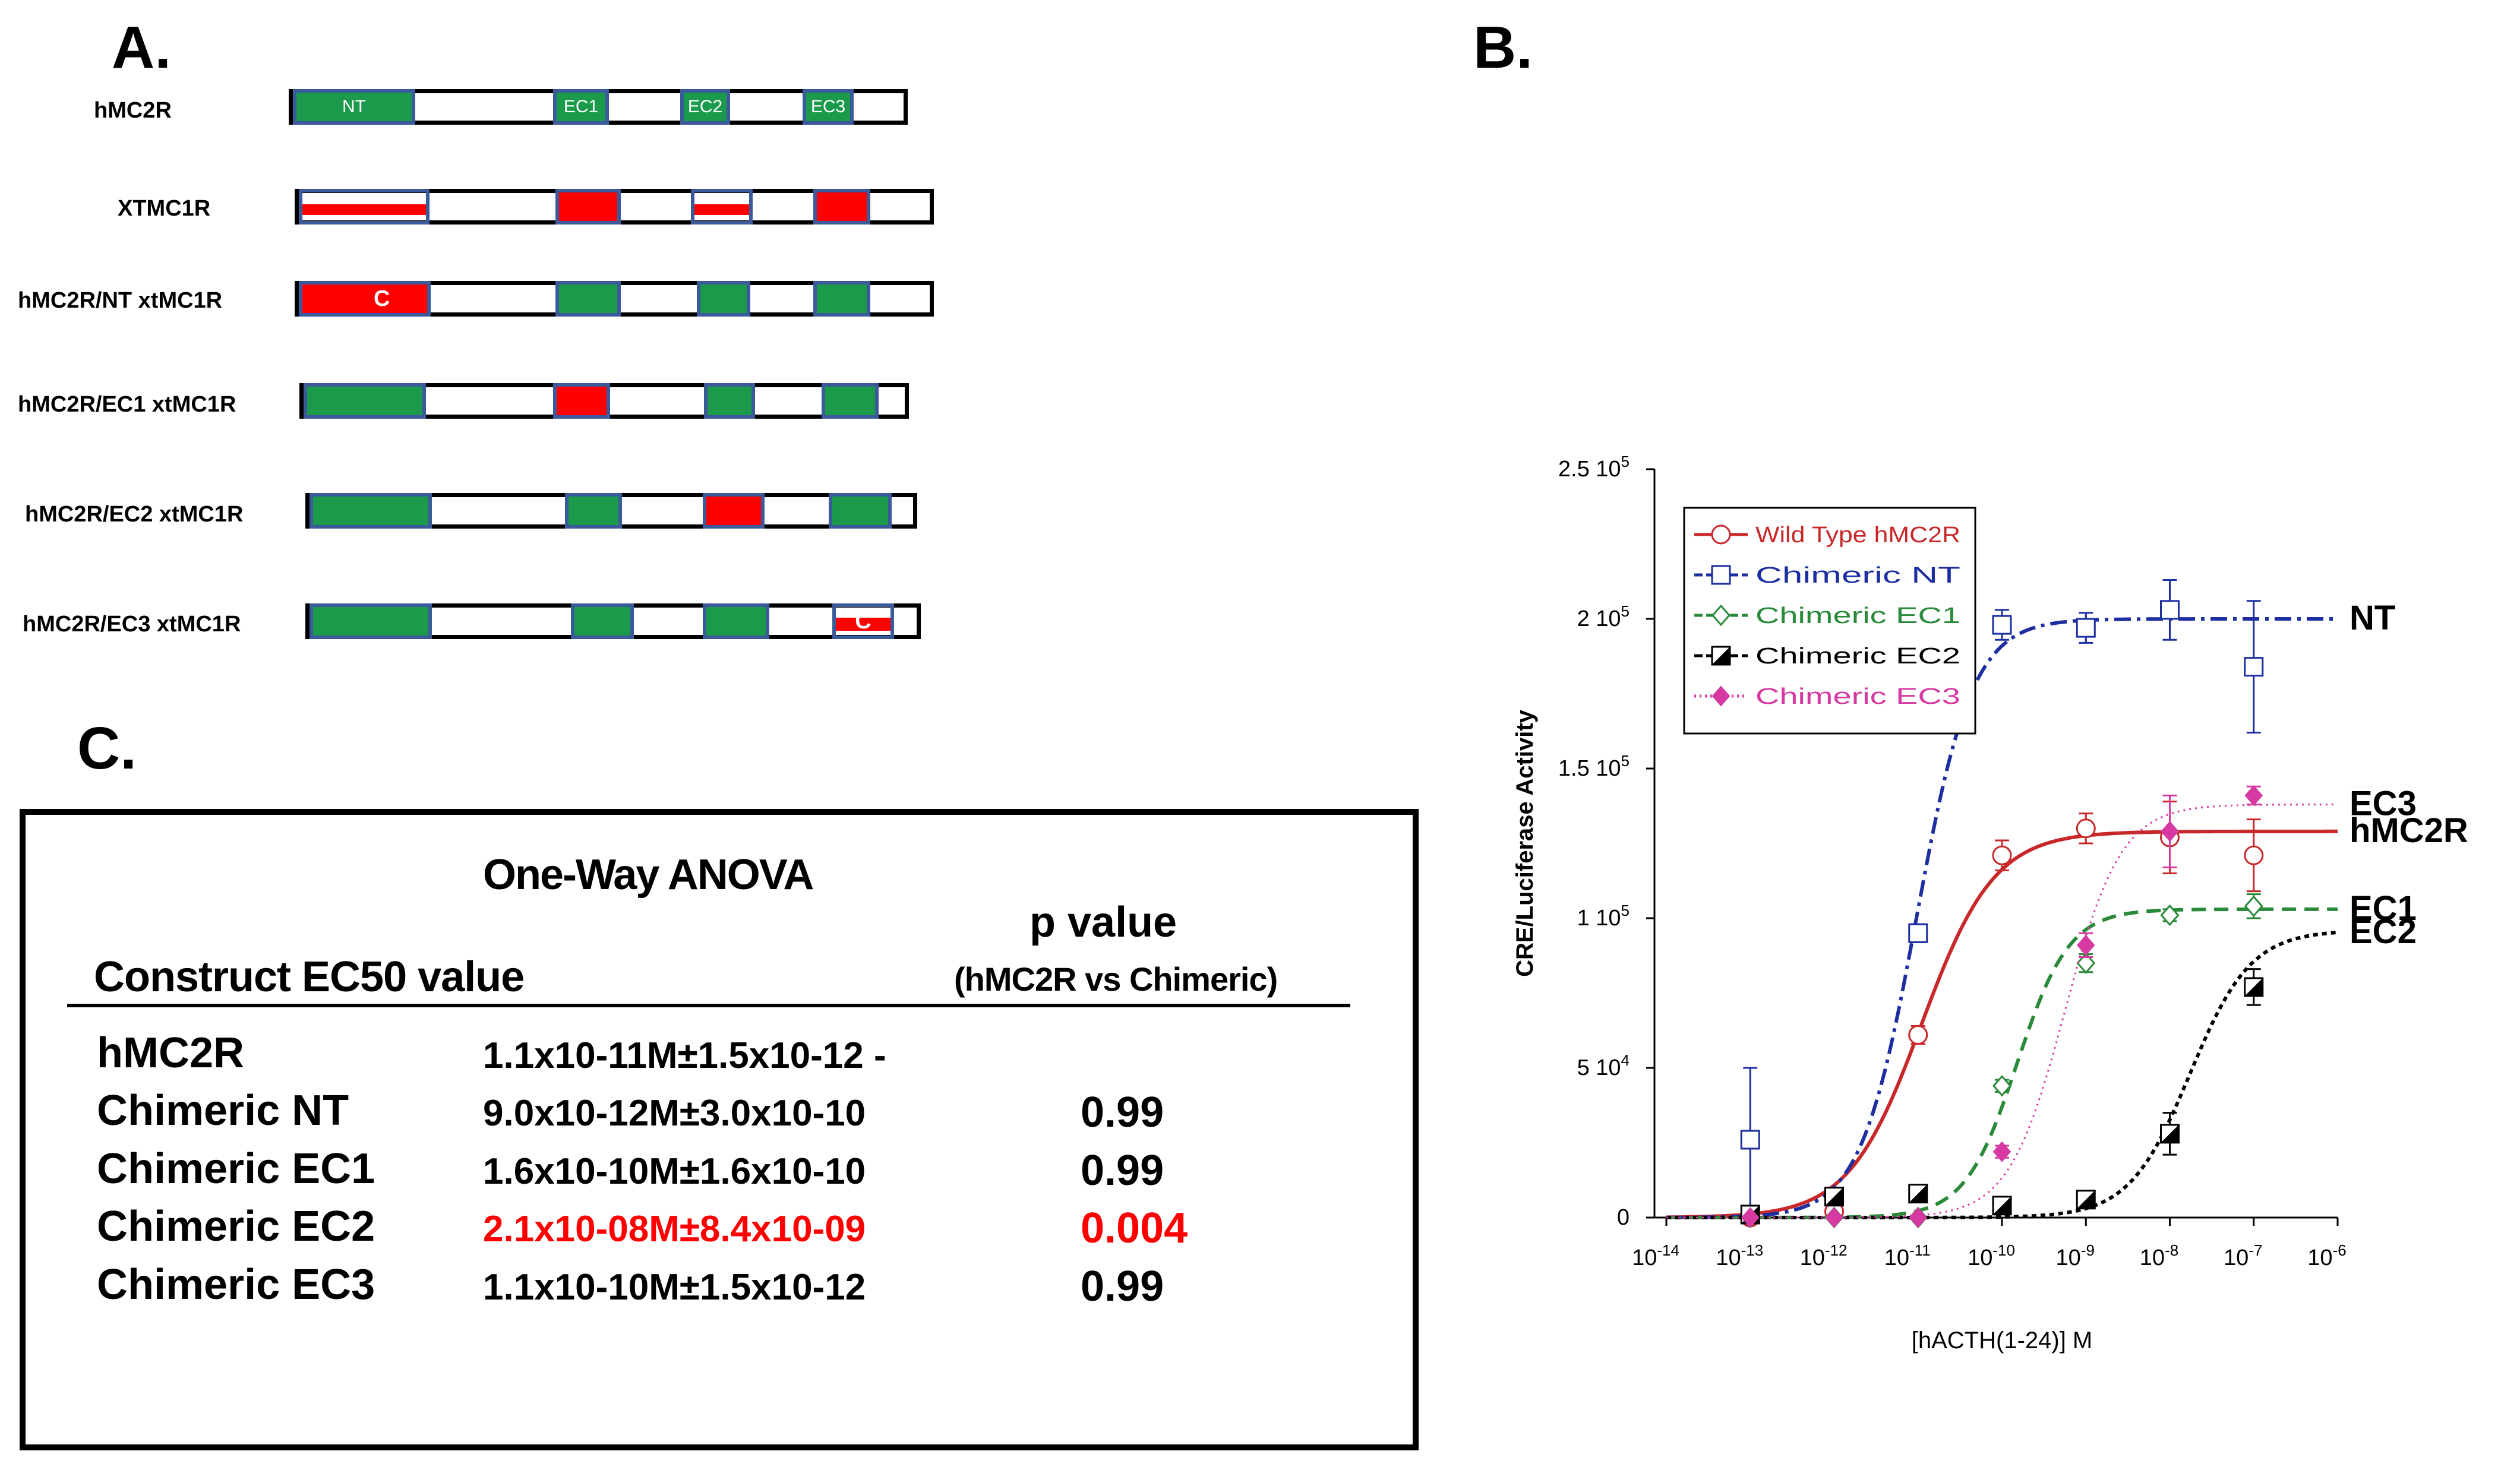 This screenshot has width=2520, height=1467. Describe the element at coordinates (236, 1284) in the screenshot. I see `construct-cell: Chimeric EC3` at that location.